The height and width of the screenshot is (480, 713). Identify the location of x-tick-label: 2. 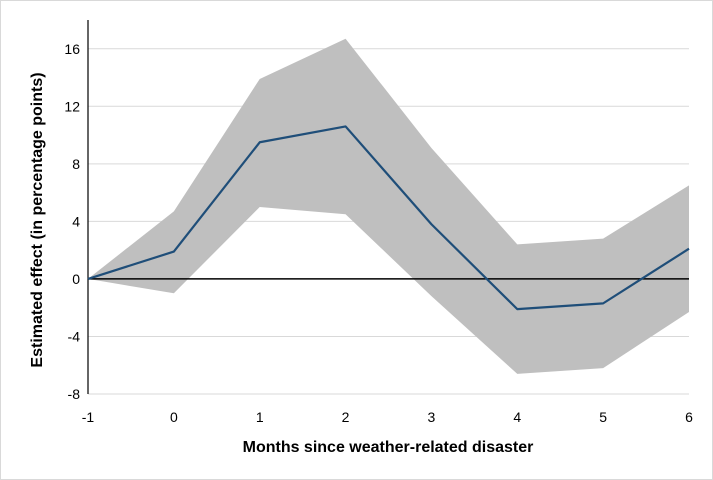
(346, 417).